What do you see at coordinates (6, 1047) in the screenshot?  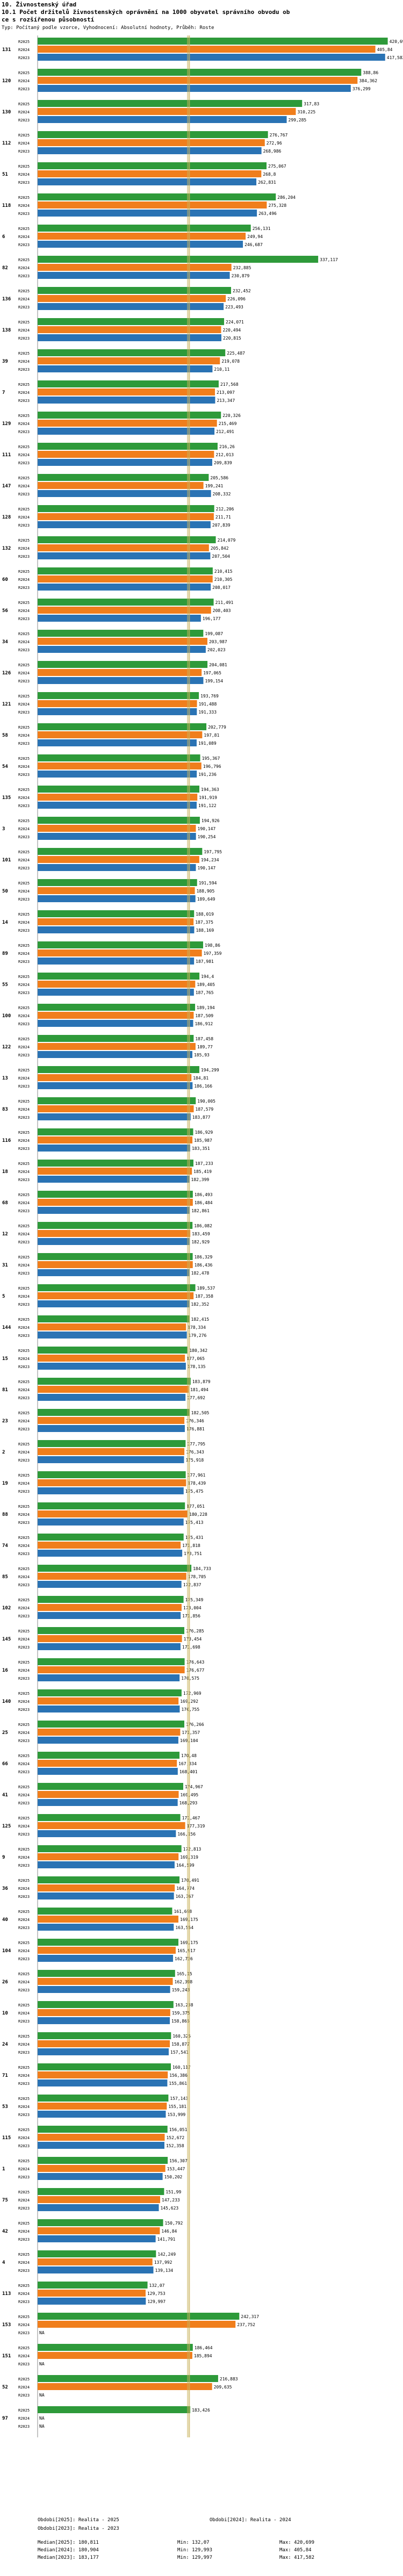 I see `category-label: 122` at bounding box center [6, 1047].